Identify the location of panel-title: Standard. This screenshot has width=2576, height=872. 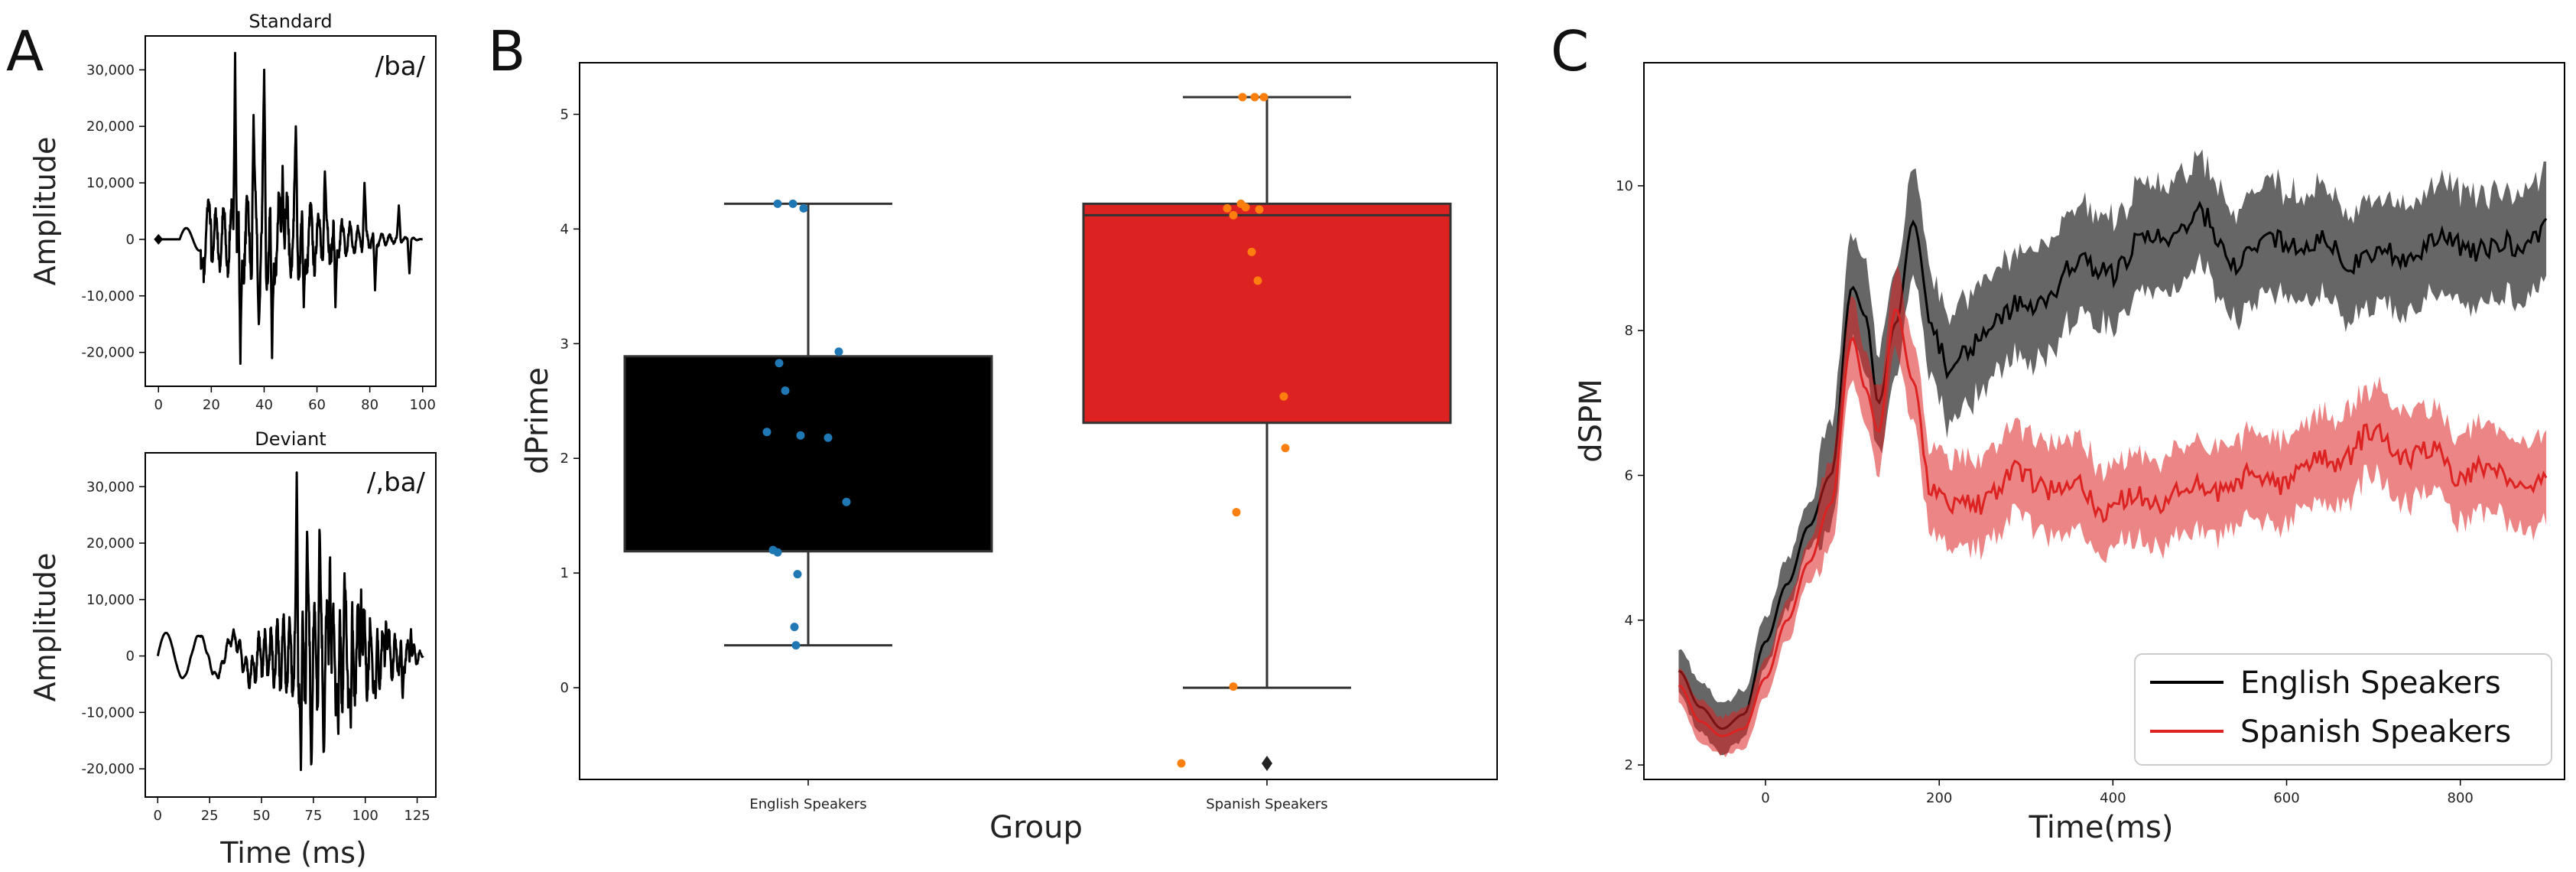
(291, 22).